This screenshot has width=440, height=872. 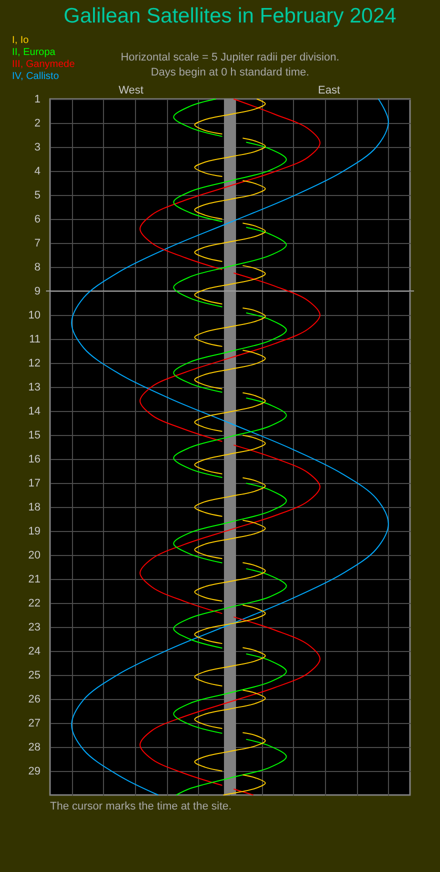 What do you see at coordinates (34, 52) in the screenshot?
I see `text: II, Europa` at bounding box center [34, 52].